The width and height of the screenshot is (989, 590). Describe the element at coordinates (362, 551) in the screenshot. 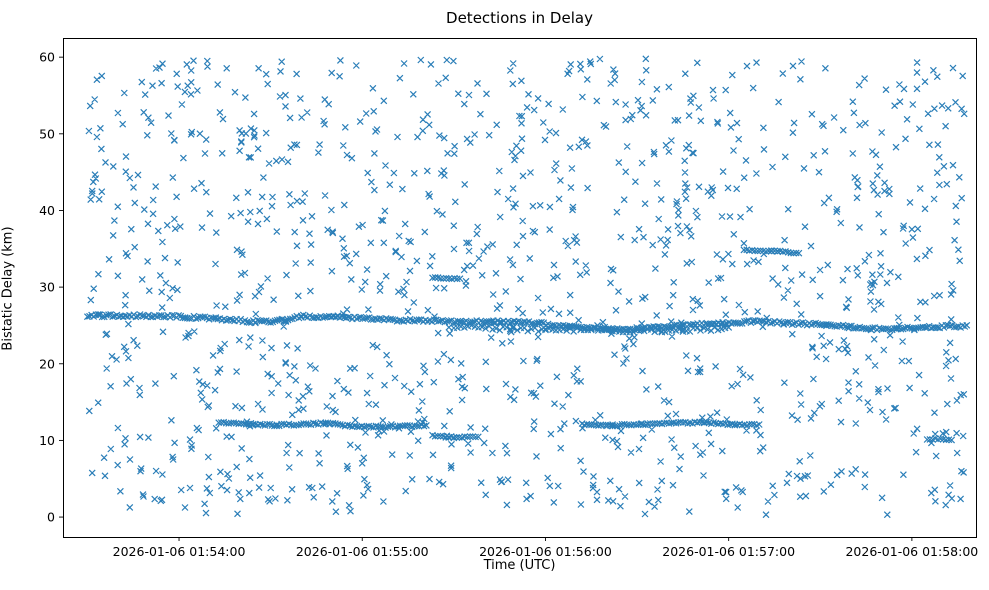

I see `x-tick-label: 2026-01-06 01:55:00` at that location.